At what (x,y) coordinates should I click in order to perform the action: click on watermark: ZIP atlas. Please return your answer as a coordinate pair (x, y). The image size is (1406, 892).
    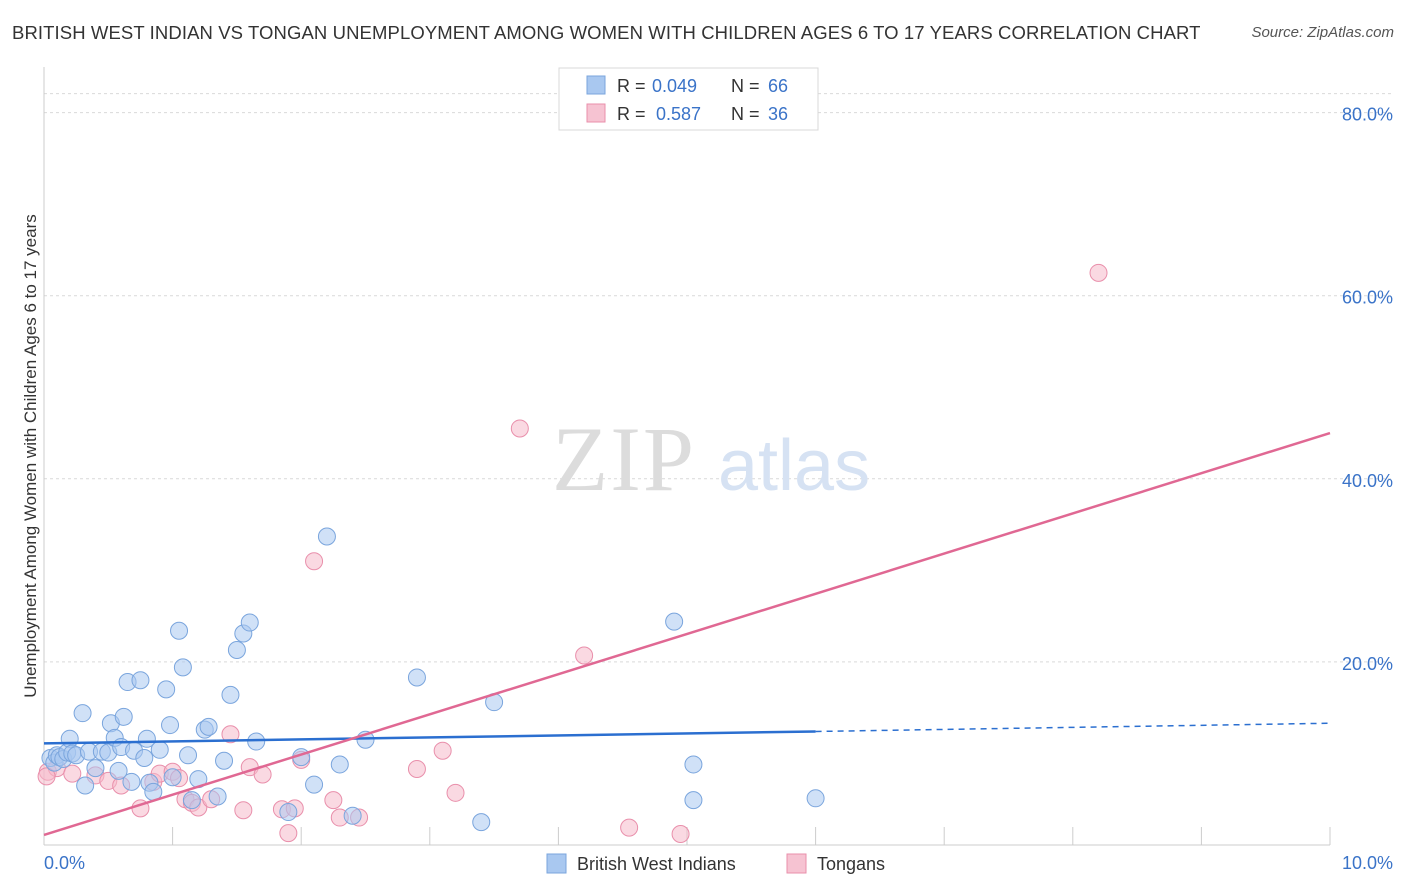
    Looking at the image, I should click on (711, 459).